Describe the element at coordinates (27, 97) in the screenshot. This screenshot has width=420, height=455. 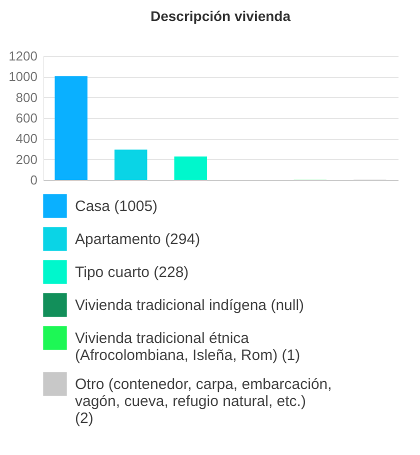
I see `y-tick-label: 800` at that location.